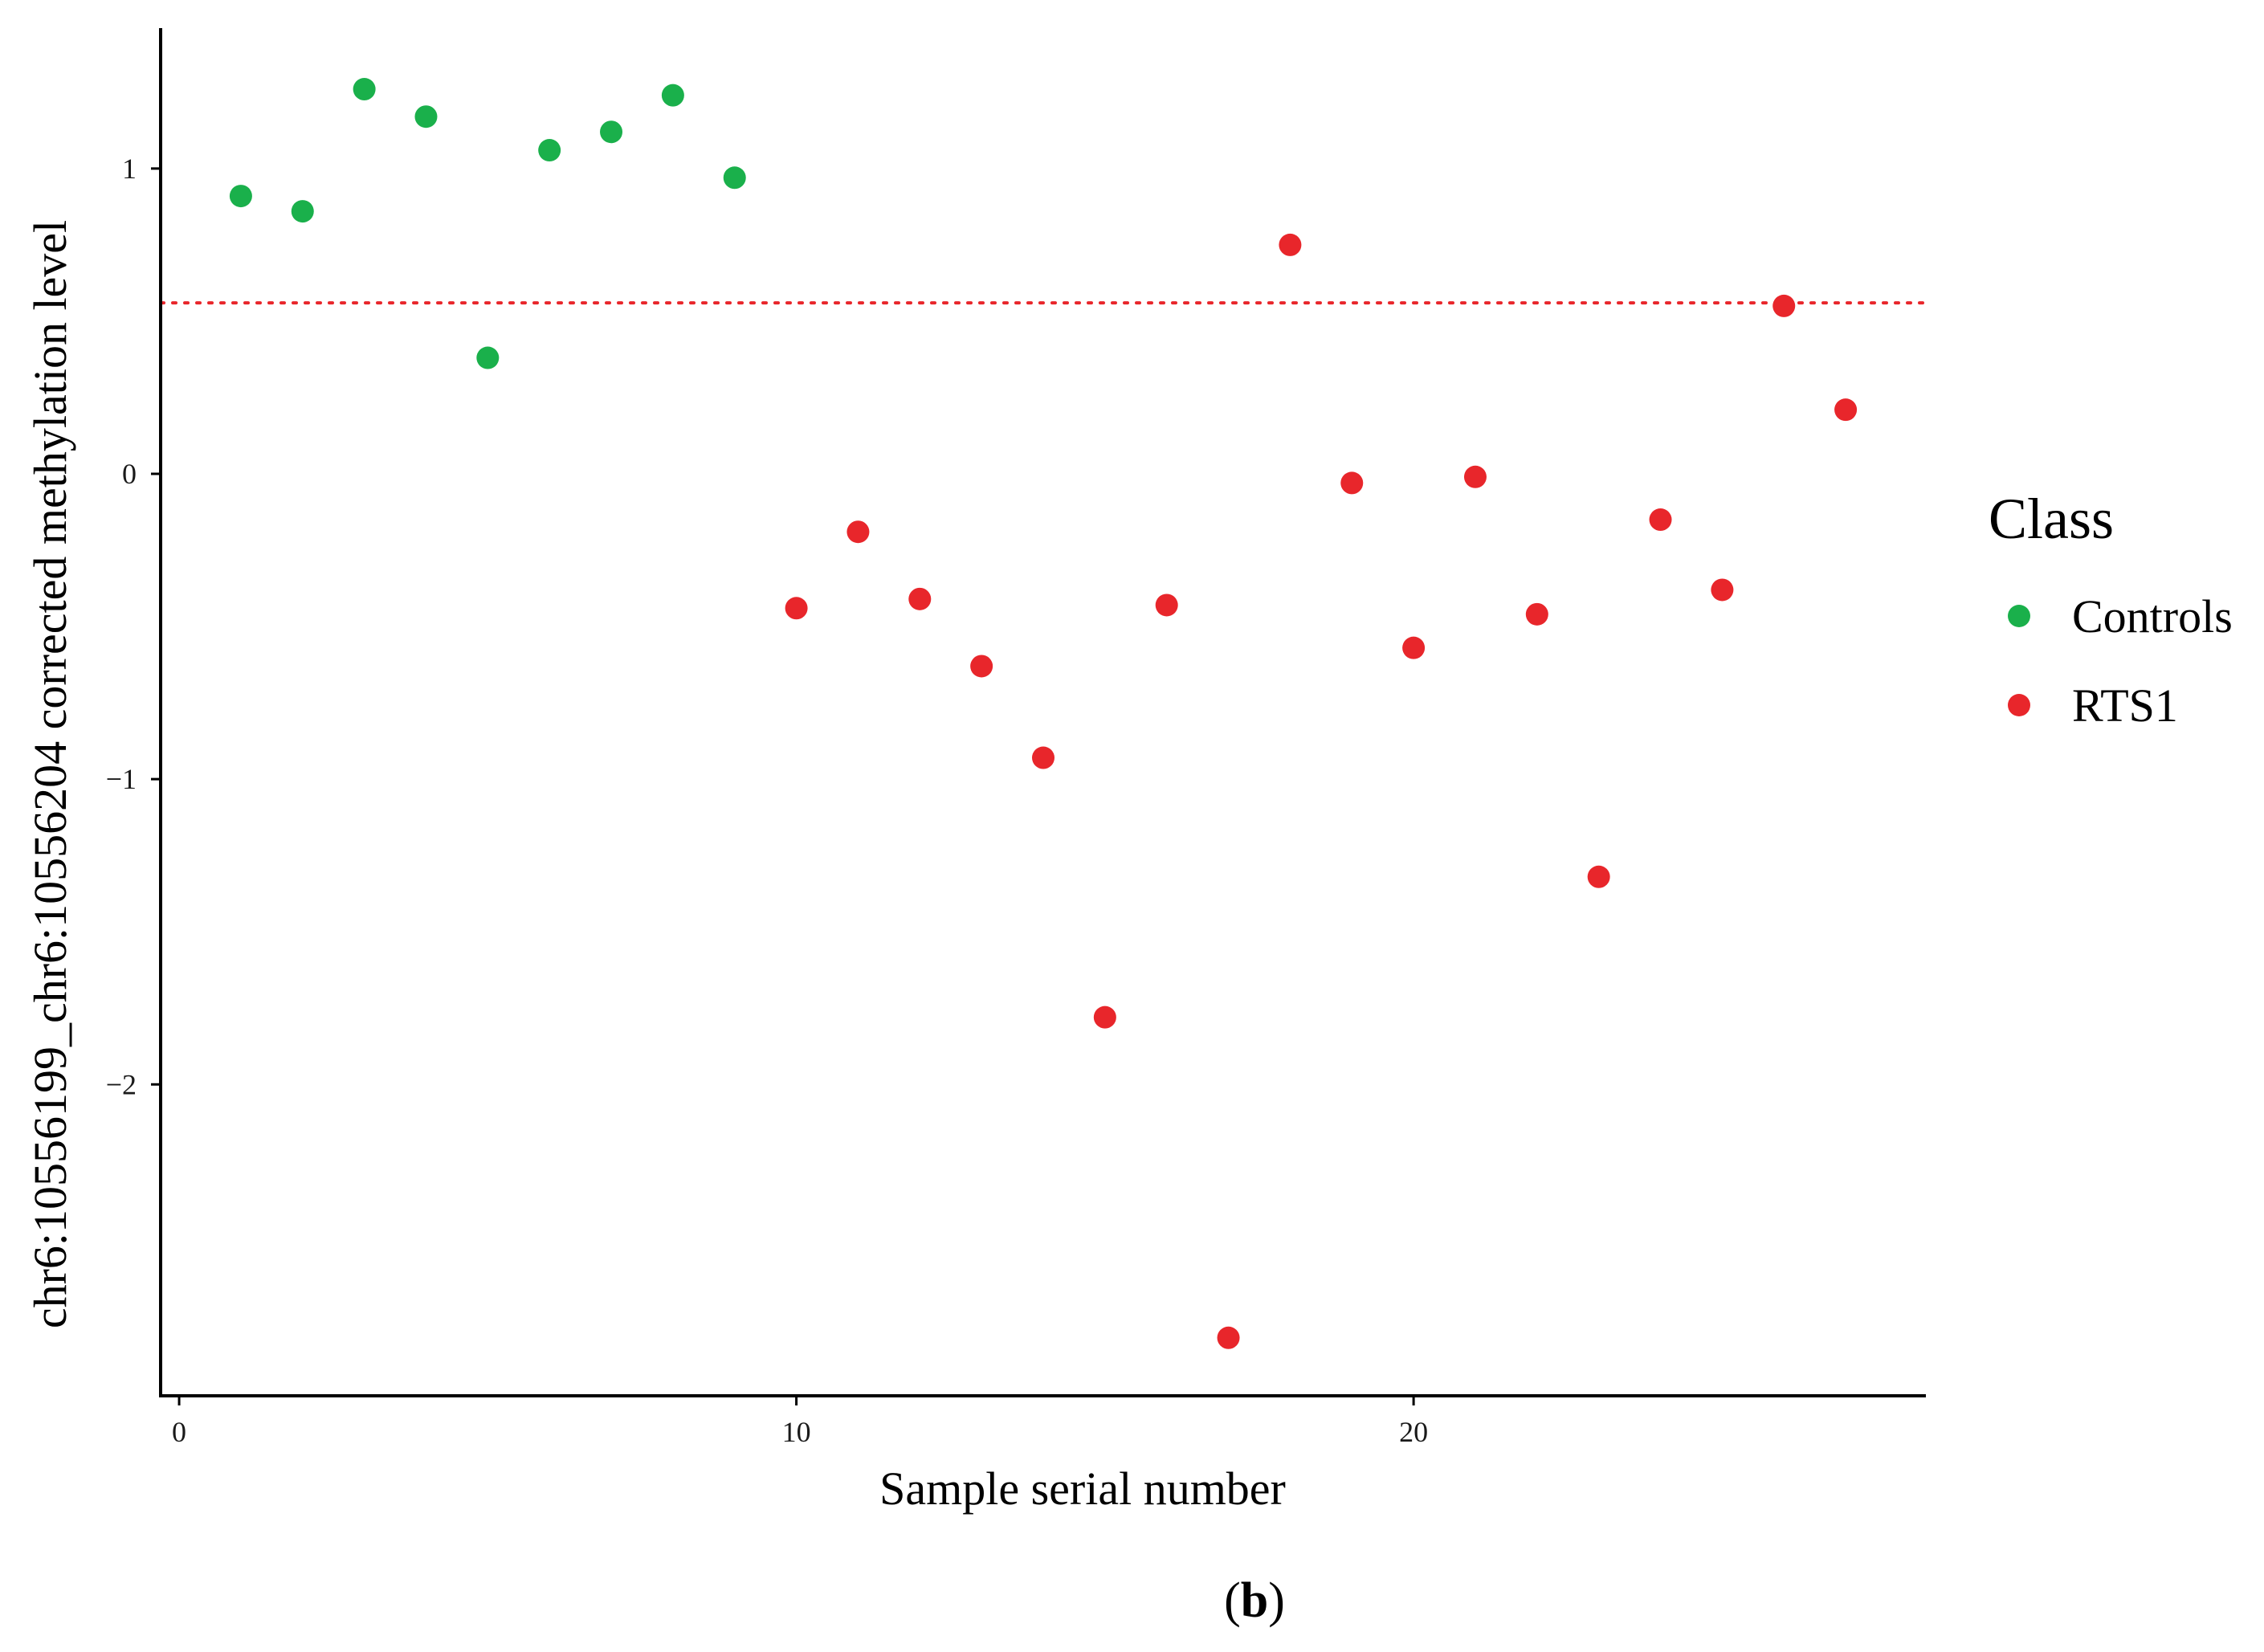  Describe the element at coordinates (487, 223) in the screenshot. I see `series-controls` at that location.